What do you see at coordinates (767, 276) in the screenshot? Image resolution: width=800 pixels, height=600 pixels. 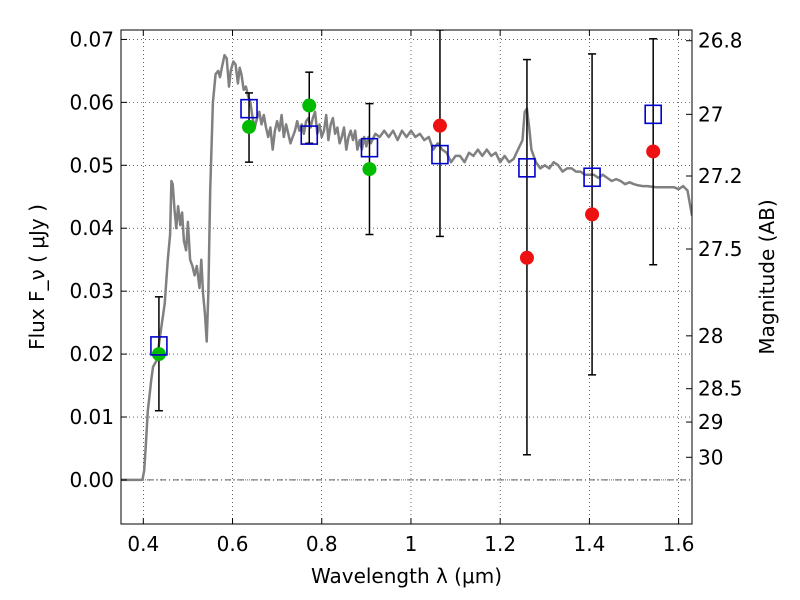 I see `right-axis-label: Magnitude (AB)` at bounding box center [767, 276].